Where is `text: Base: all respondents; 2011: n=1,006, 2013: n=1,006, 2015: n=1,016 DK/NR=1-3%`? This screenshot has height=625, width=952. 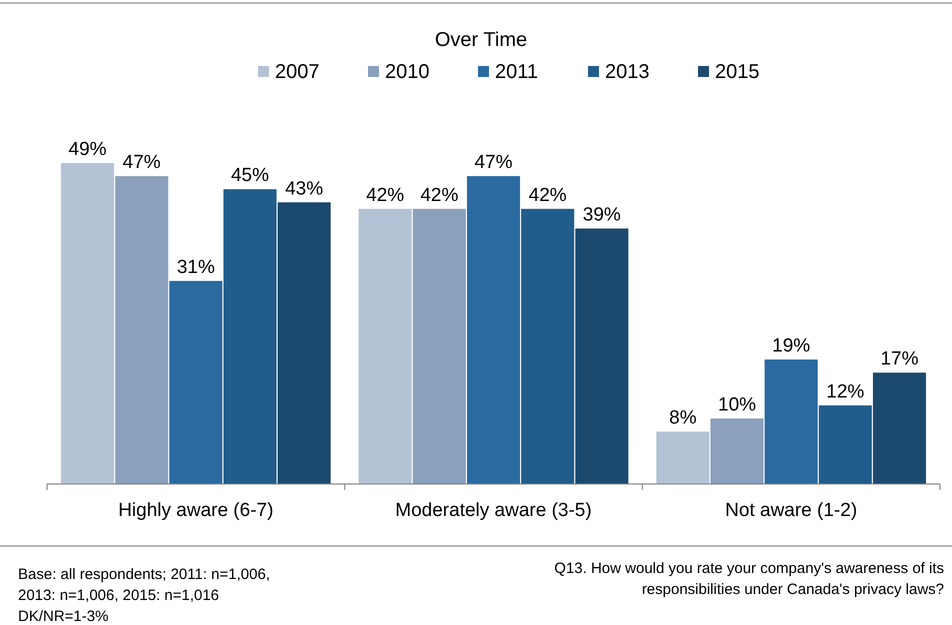
text: Base: all respondents; 2011: n=1,006, 2013: n=1,006, 2015: n=1,016 DK/NR=1-3% is located at coordinates (144, 595).